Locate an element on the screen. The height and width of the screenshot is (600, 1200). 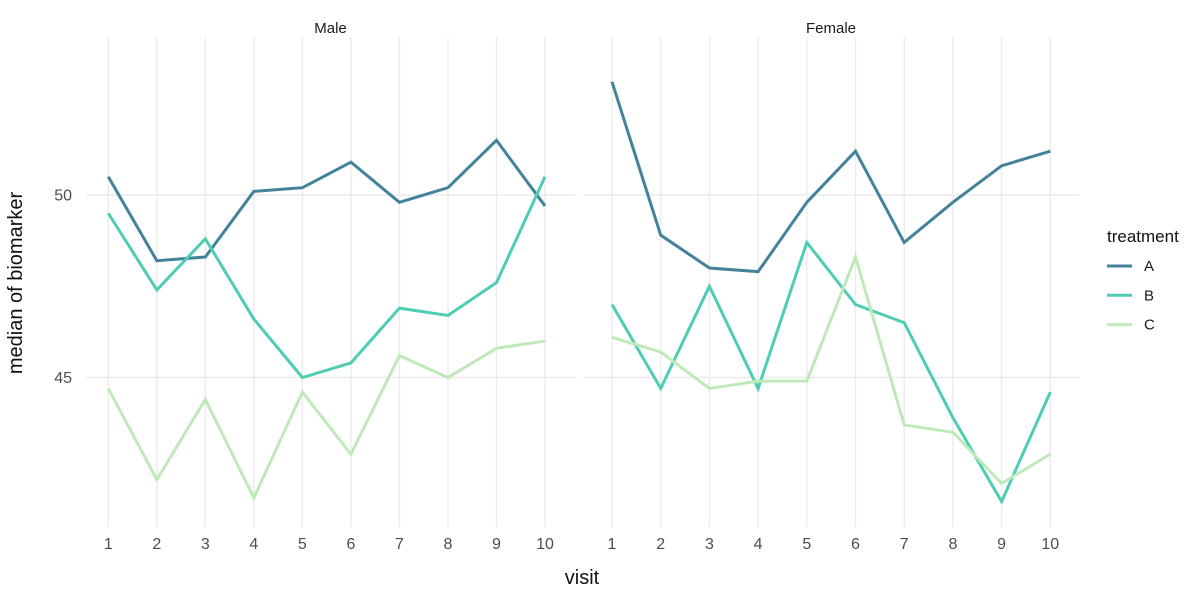
legend-label-b: B is located at coordinates (1149, 295).